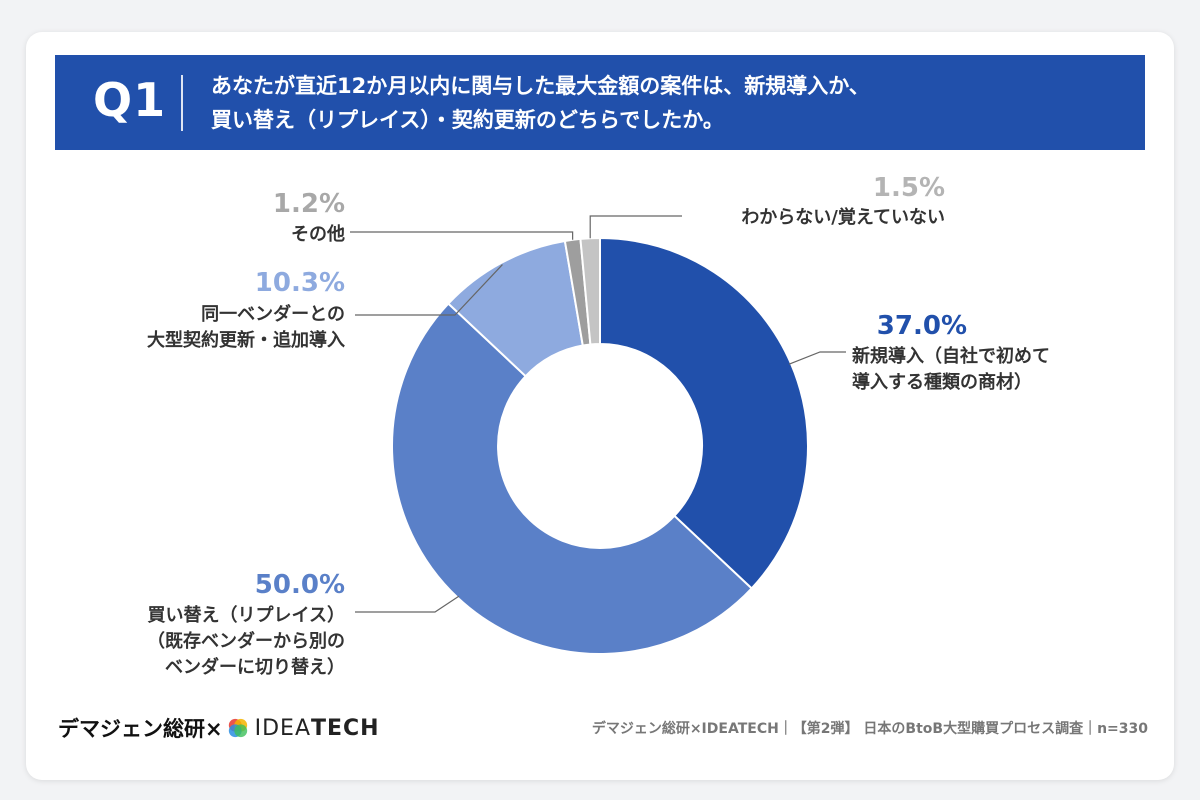  What do you see at coordinates (182, 103) in the screenshot?
I see `header-divider` at bounding box center [182, 103].